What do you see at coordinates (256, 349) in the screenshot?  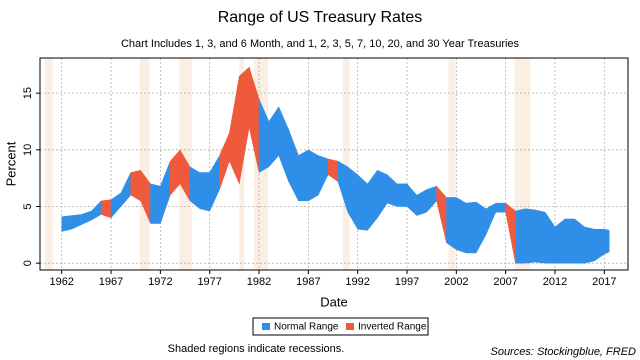 I see `note: Shaded regions indicate recessions.` at bounding box center [256, 349].